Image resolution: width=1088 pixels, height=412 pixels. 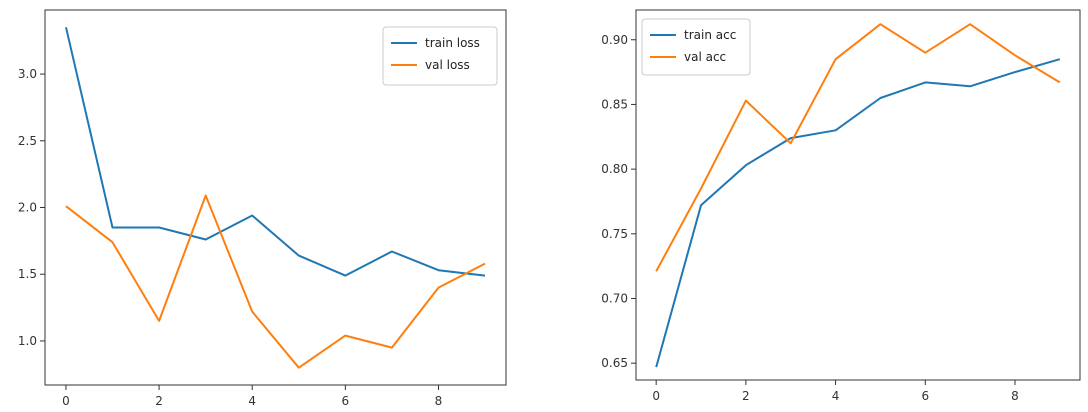 I want to click on legend: train acc val acc, so click(x=696, y=47).